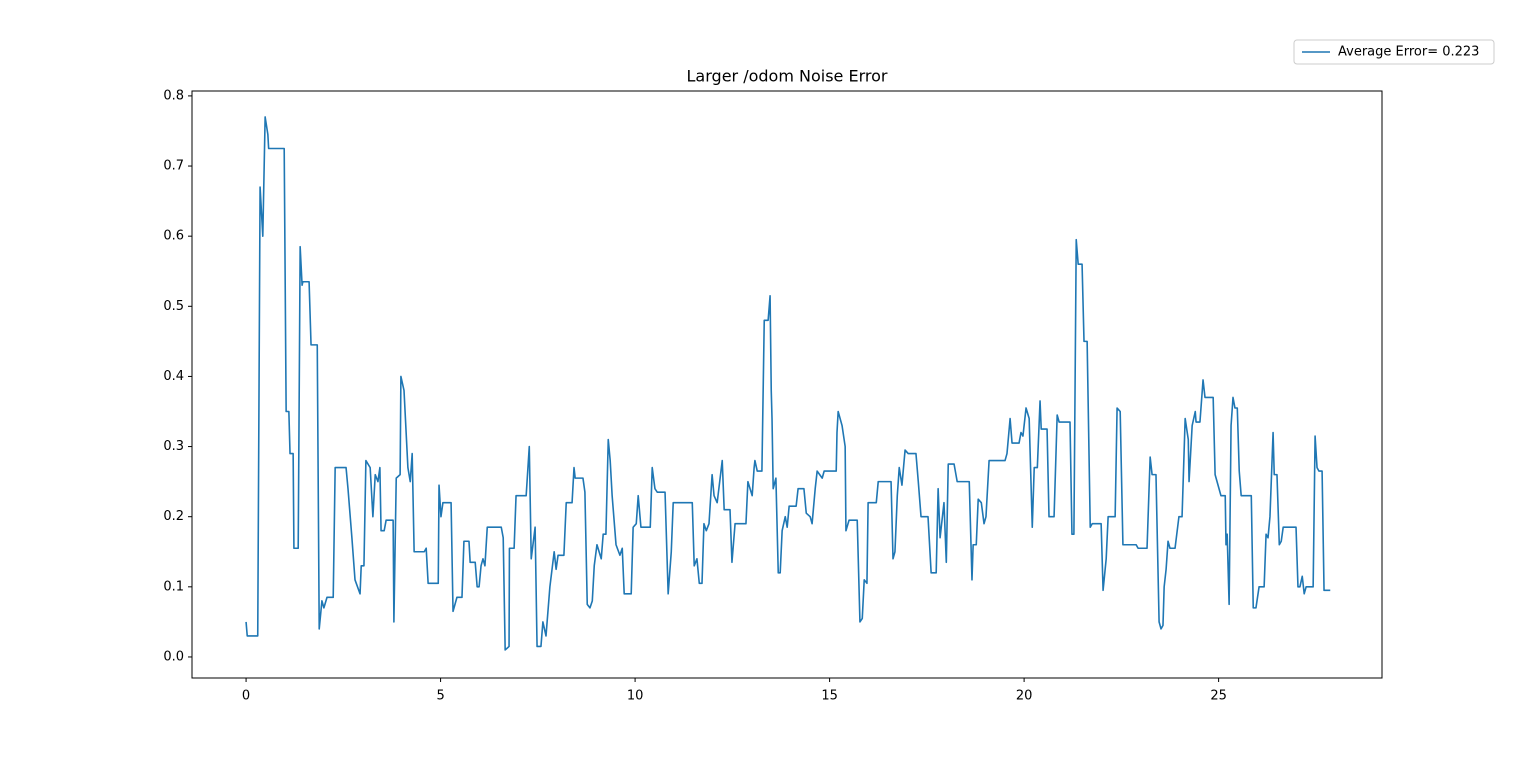 The image size is (1536, 766). I want to click on x-tick-label: 10, so click(635, 696).